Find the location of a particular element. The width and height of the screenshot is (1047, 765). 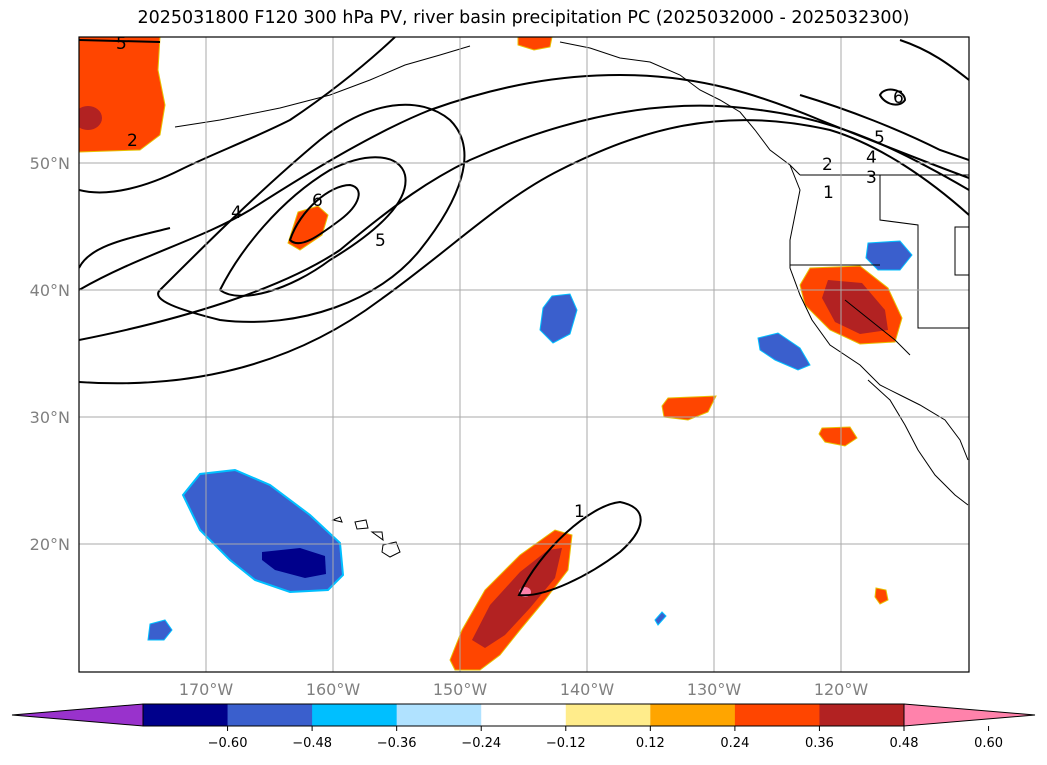

shade-blue-socal is located at coordinates (784, 351).